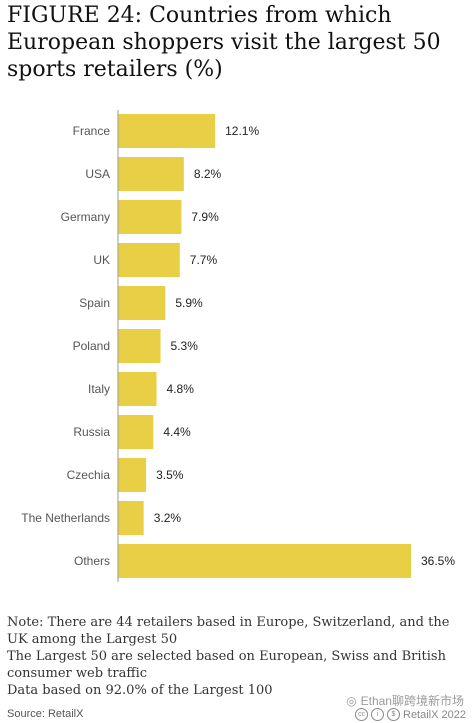 Image resolution: width=474 pixels, height=723 pixels. What do you see at coordinates (377, 714) in the screenshot?
I see `cc-by-icon: i` at bounding box center [377, 714].